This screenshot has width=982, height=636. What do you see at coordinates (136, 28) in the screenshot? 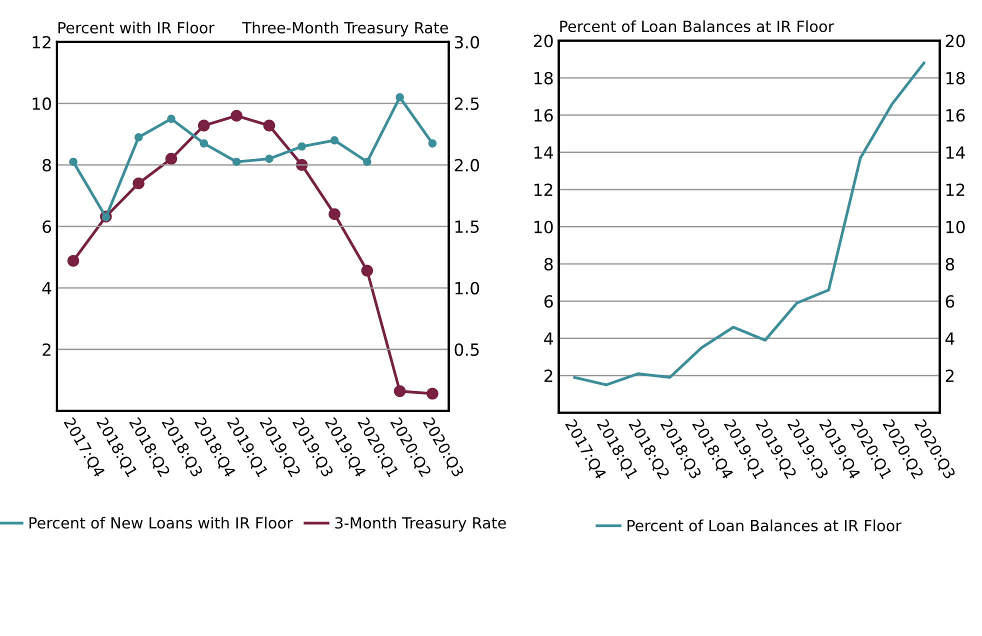
I see `y-axis-title: Percent with IR Floor` at bounding box center [136, 28].